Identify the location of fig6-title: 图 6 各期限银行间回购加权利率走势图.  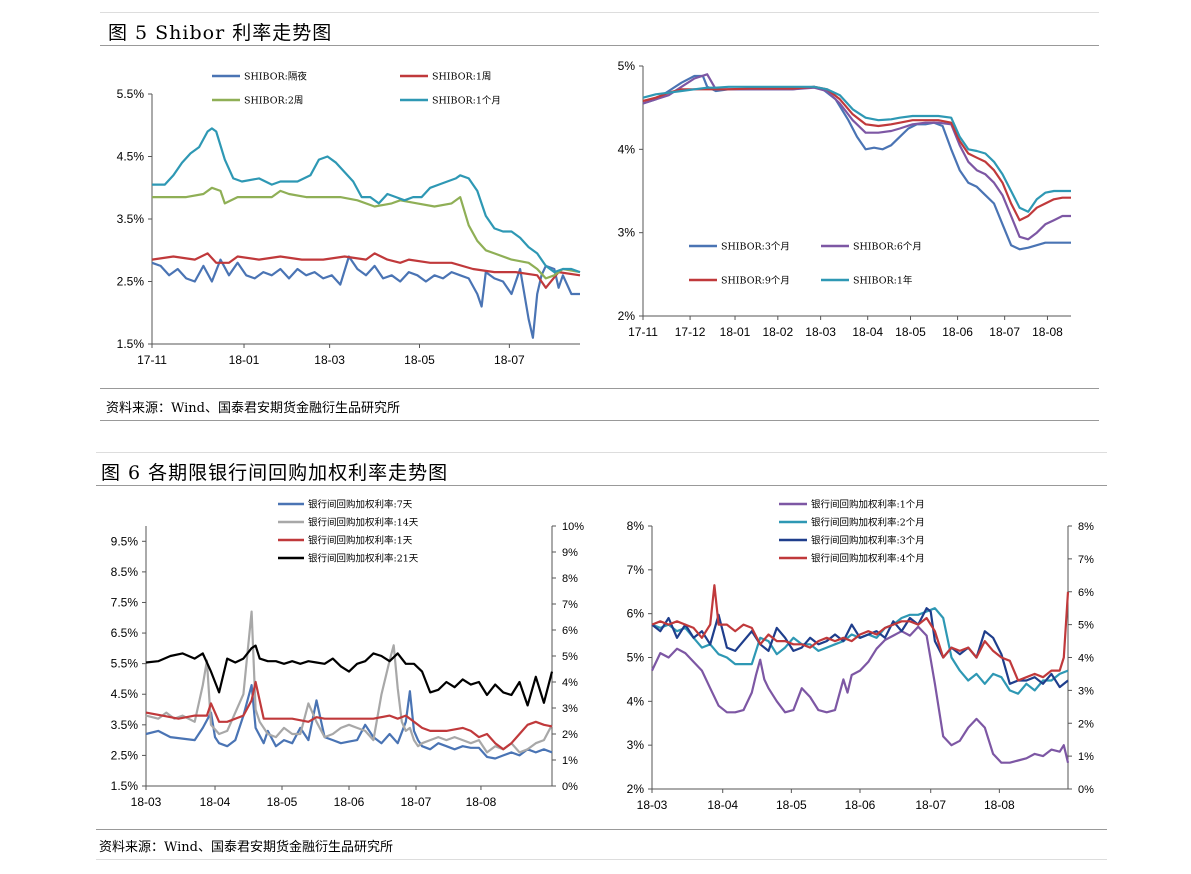
(275, 473).